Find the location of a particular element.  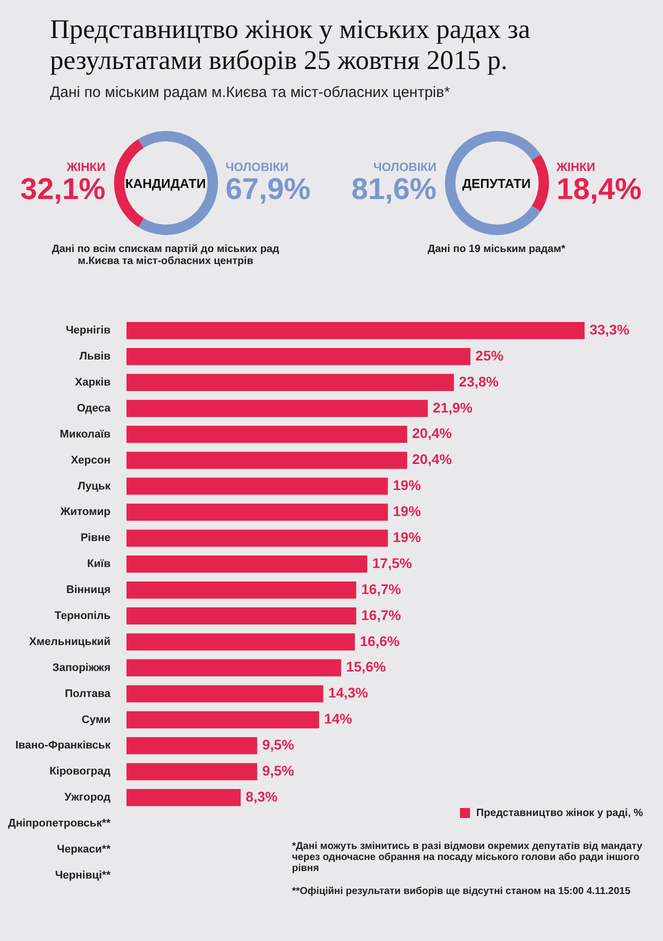

chart-title: Представництво жінок у міських радах за результатами виборів 25 жовтня 2015 р. is located at coordinates (291, 45).